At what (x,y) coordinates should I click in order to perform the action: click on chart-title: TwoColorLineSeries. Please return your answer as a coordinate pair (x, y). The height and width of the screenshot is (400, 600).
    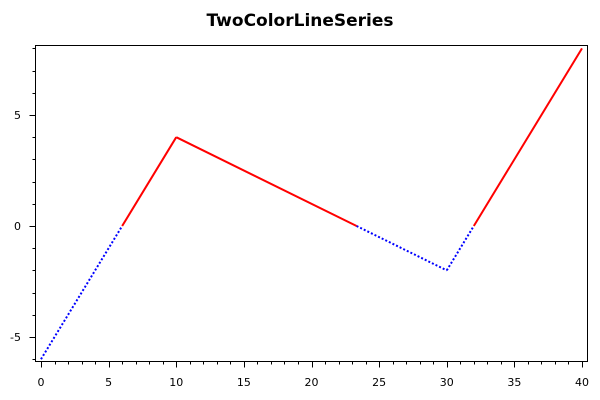
    Looking at the image, I should click on (300, 21).